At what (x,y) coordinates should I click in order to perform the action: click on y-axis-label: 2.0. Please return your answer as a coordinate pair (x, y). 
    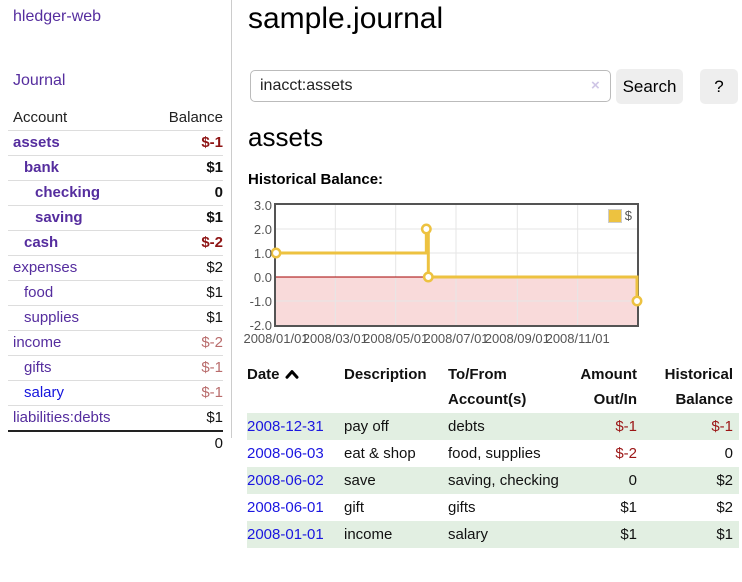
    Looking at the image, I should click on (262, 229).